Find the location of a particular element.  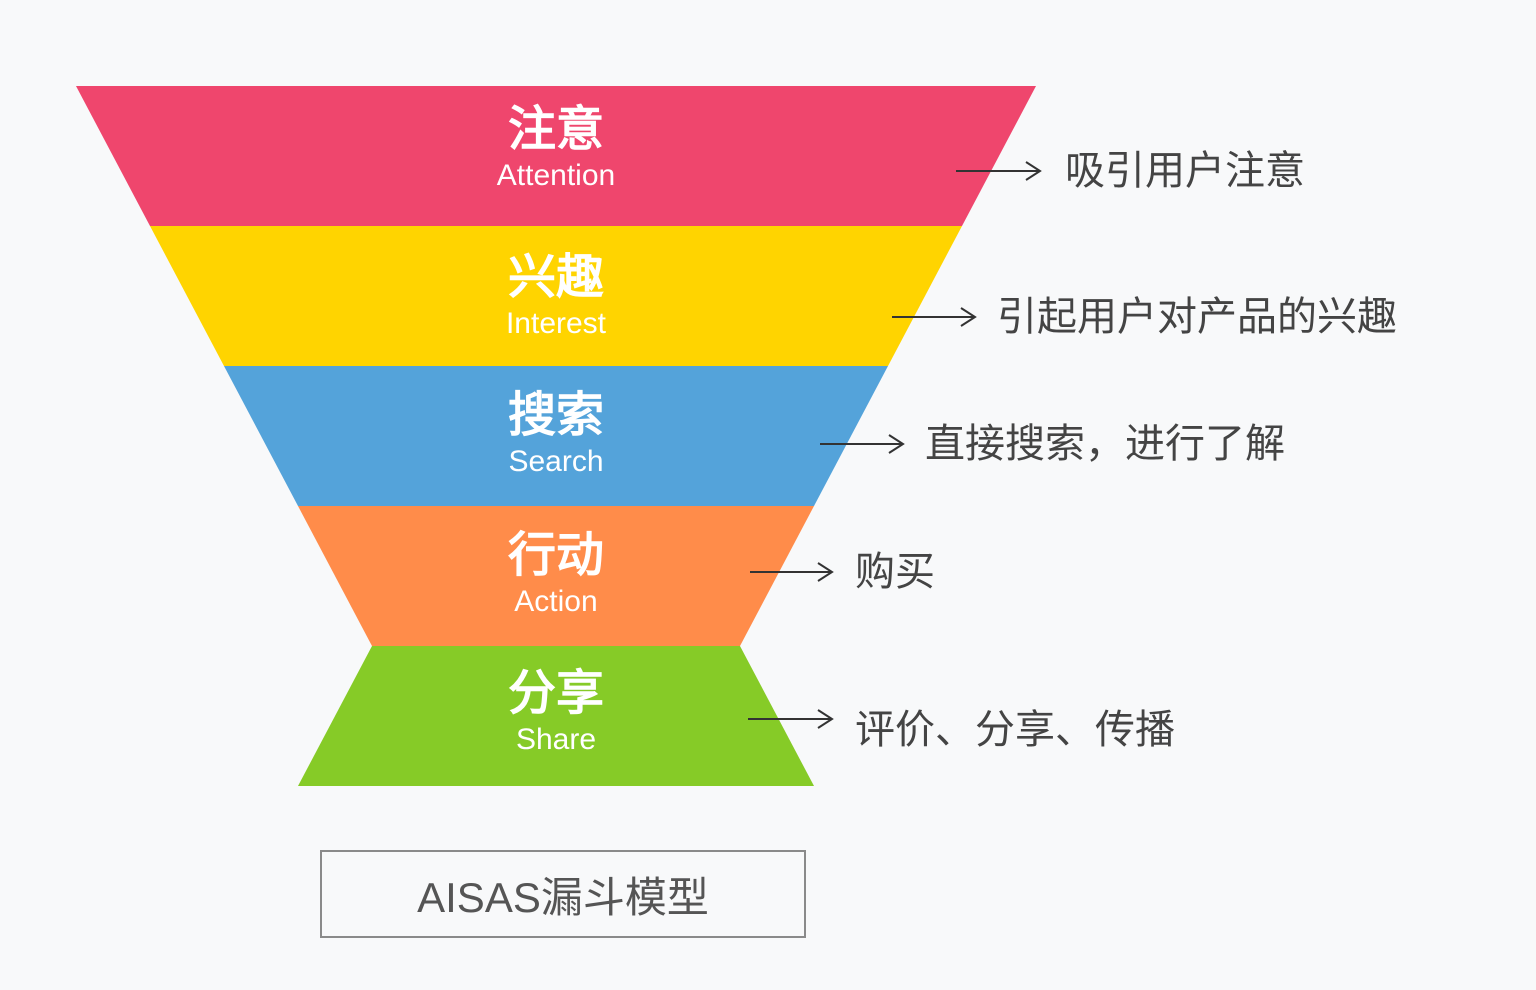

stage-action-description: 购买 is located at coordinates (895, 572).